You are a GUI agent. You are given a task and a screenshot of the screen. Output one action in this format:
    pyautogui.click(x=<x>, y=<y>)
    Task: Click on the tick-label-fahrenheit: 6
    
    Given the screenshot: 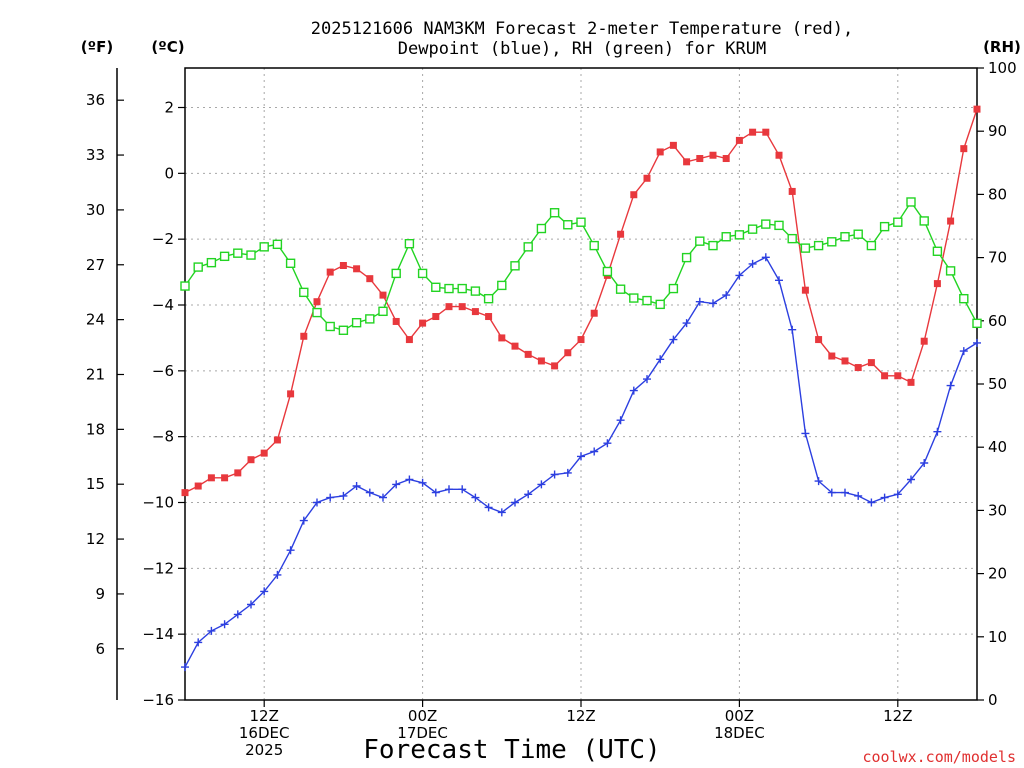 What is the action you would take?
    pyautogui.click(x=100, y=649)
    